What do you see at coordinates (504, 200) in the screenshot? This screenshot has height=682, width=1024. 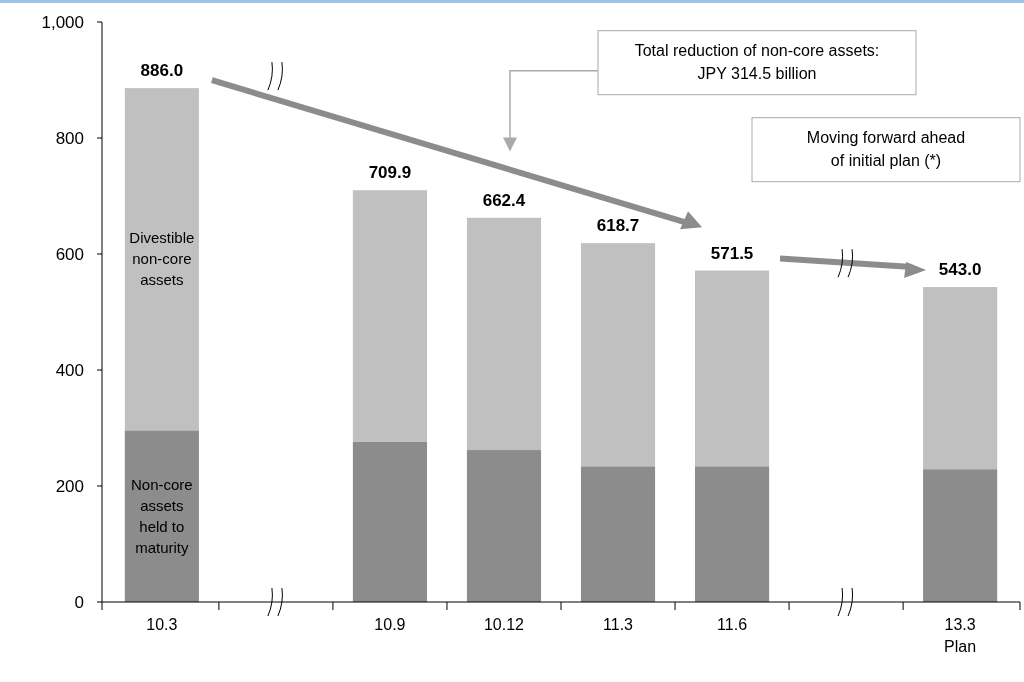 I see `total-label: 662.4` at bounding box center [504, 200].